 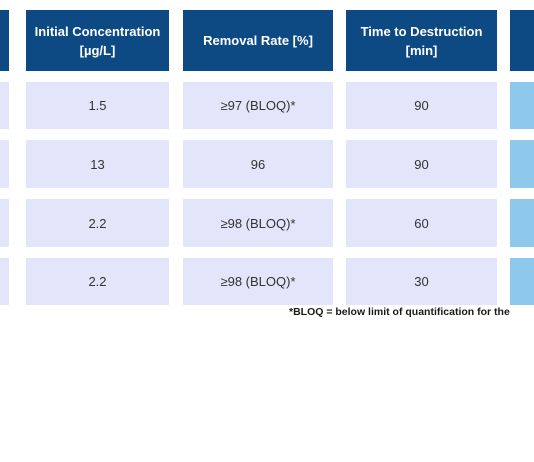 I want to click on row-1-time-to-destruction: 90, so click(x=421, y=105).